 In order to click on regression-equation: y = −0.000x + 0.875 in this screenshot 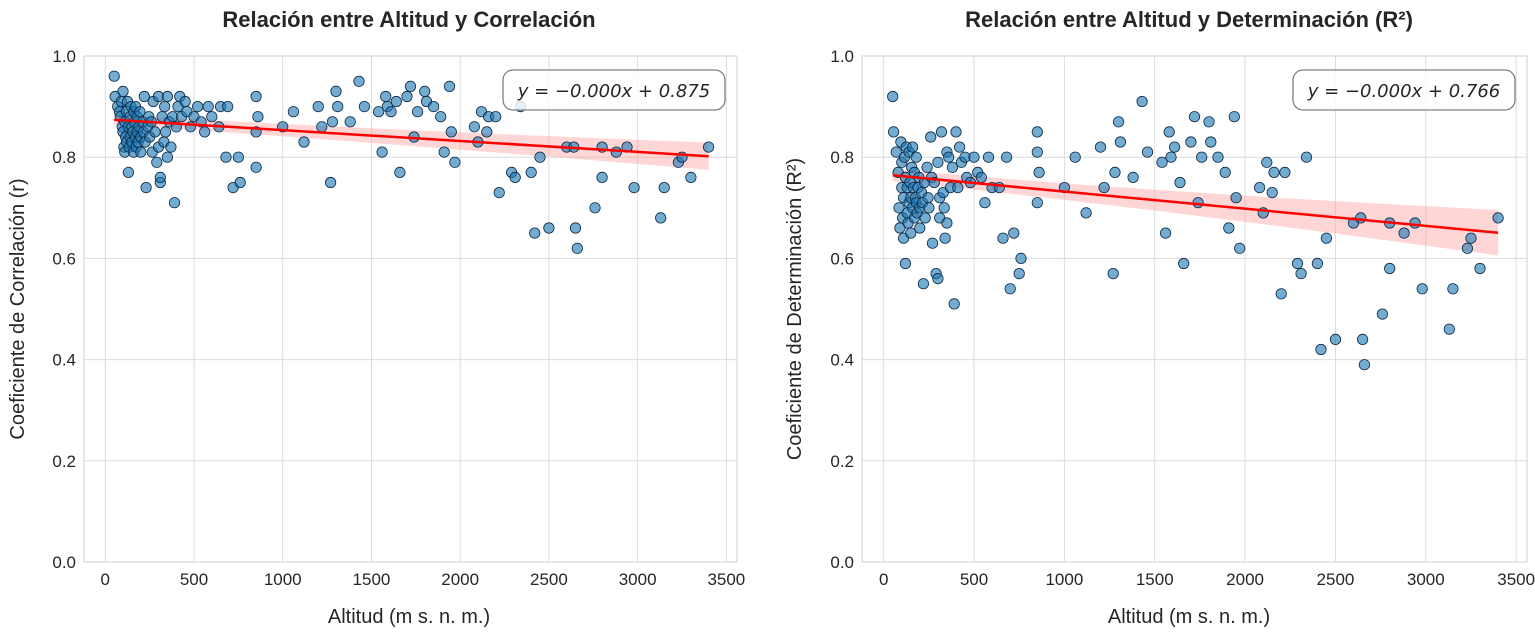, I will do `click(614, 91)`.